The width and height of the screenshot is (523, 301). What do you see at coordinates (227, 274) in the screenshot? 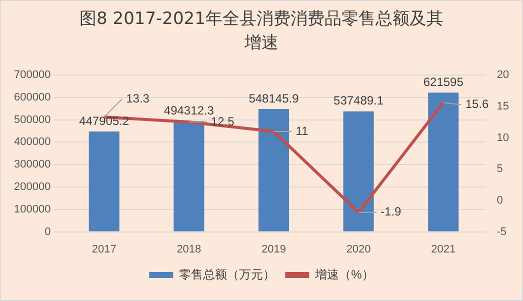
I see `legend-label: 零售总额（万元）` at bounding box center [227, 274].